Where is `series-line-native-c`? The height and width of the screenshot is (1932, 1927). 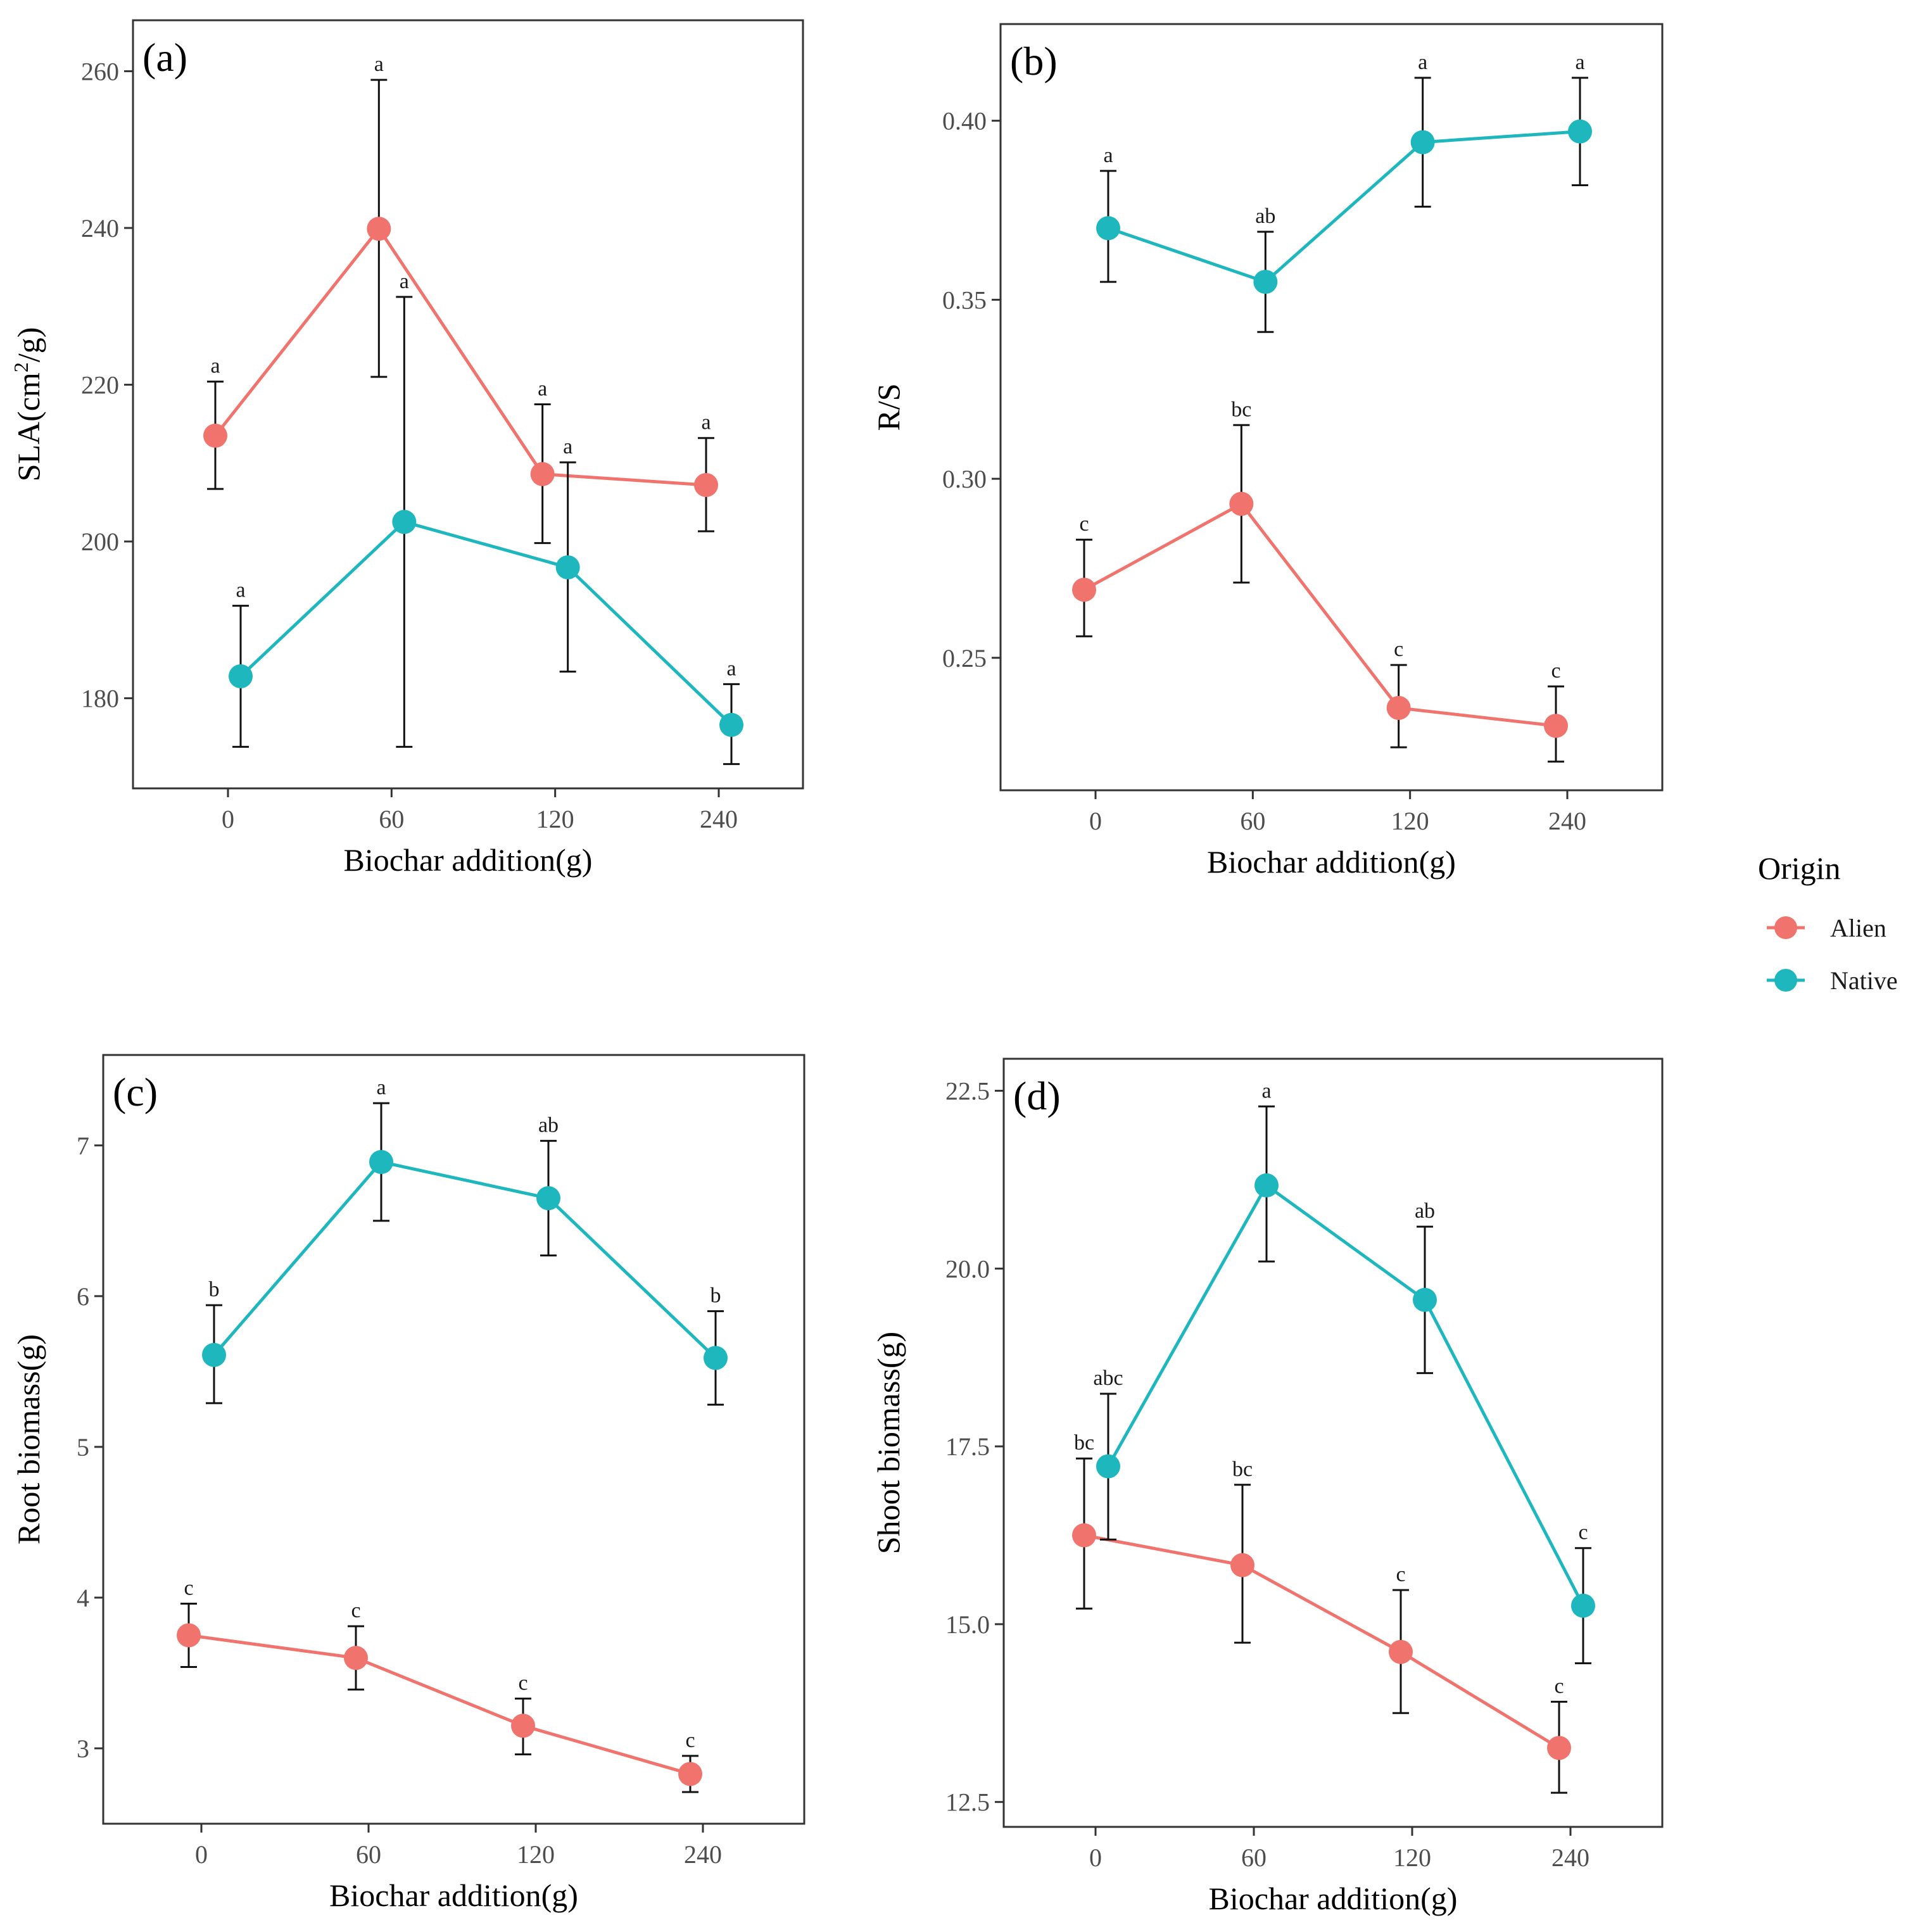
series-line-native-c is located at coordinates (465, 1260).